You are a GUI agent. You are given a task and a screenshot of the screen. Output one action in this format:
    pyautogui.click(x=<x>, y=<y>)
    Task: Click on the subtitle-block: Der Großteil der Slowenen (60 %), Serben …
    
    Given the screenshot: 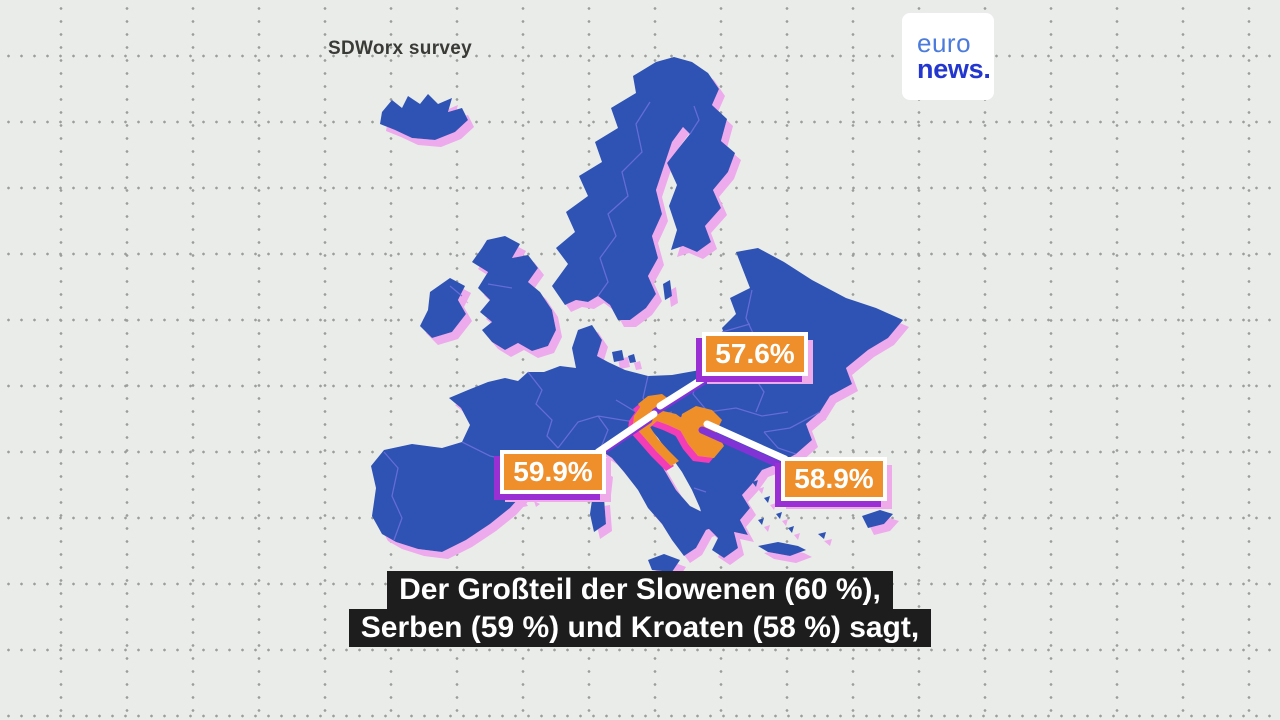 What is the action you would take?
    pyautogui.click(x=640, y=609)
    